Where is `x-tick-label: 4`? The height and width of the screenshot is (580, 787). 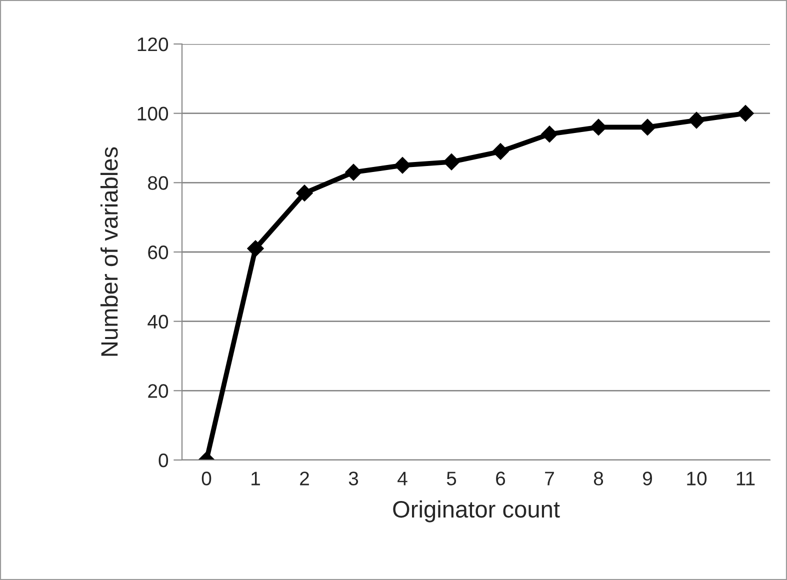
x-tick-label: 4 is located at coordinates (403, 479).